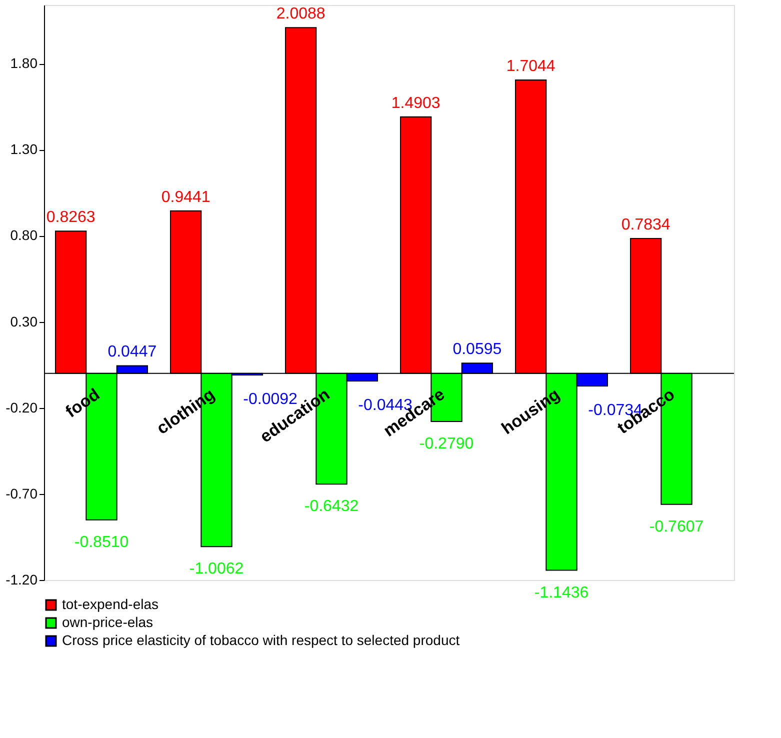 This screenshot has width=781, height=738. Describe the element at coordinates (24, 321) in the screenshot. I see `y-tick-label: 0.30` at that location.